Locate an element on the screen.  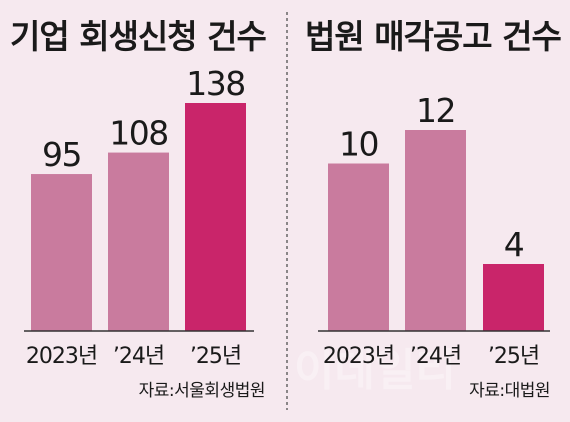
value-label-left-0: 95 is located at coordinates (61, 154).